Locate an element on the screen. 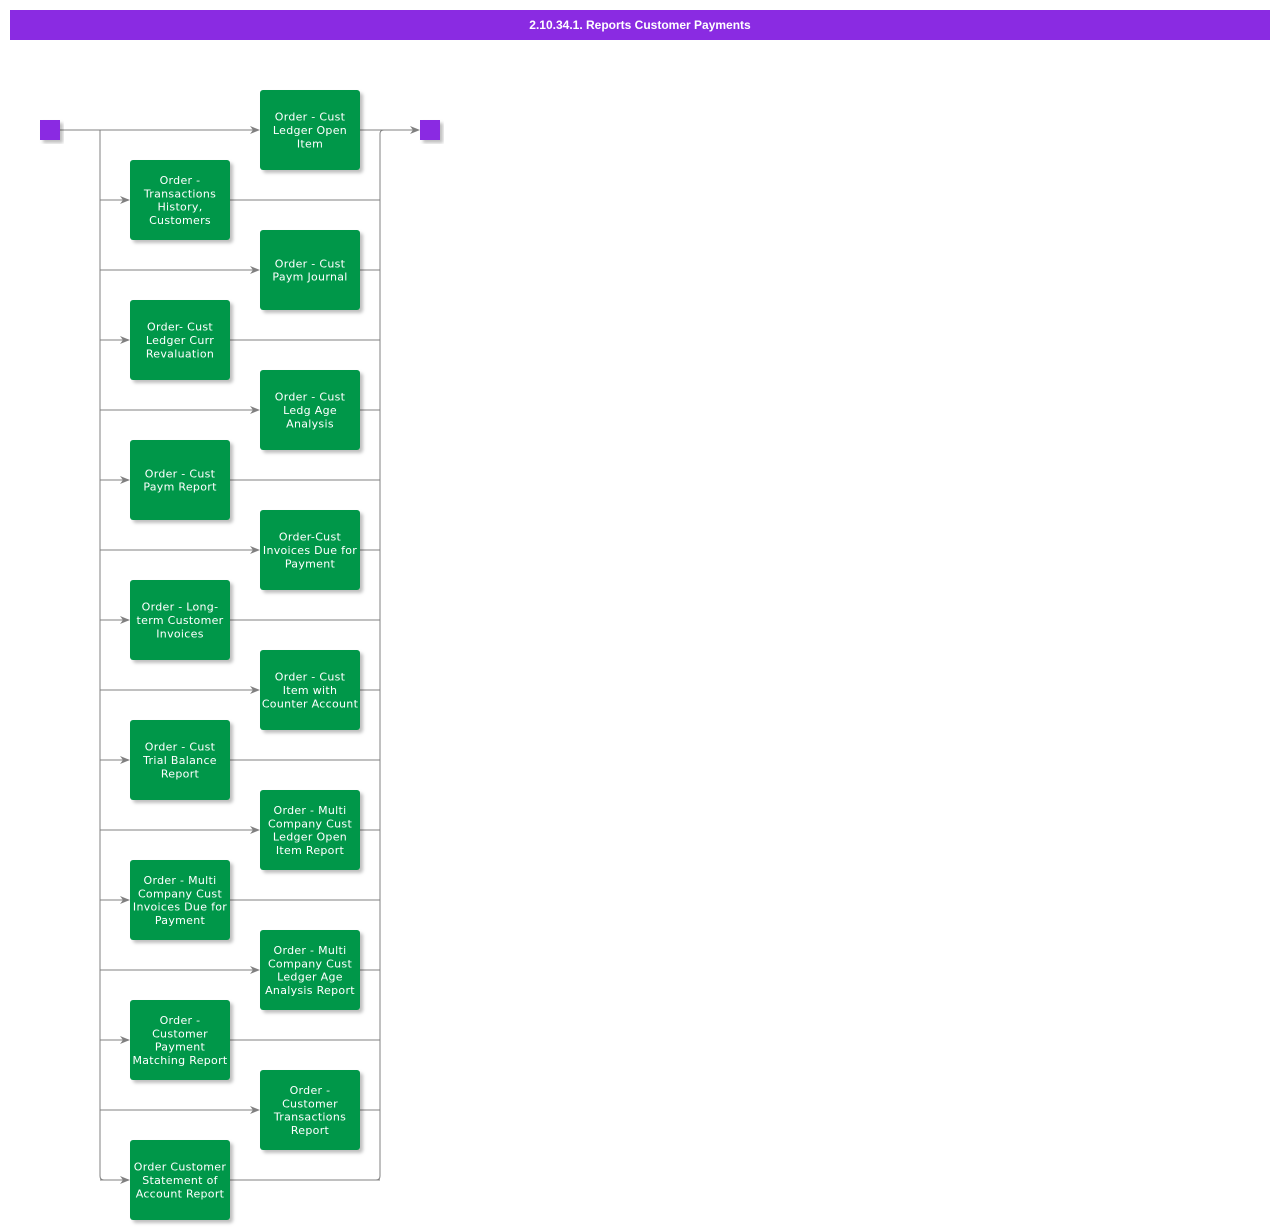 Image resolution: width=1280 pixels, height=1230 pixels. node-label: Ledger Curr is located at coordinates (180, 340).